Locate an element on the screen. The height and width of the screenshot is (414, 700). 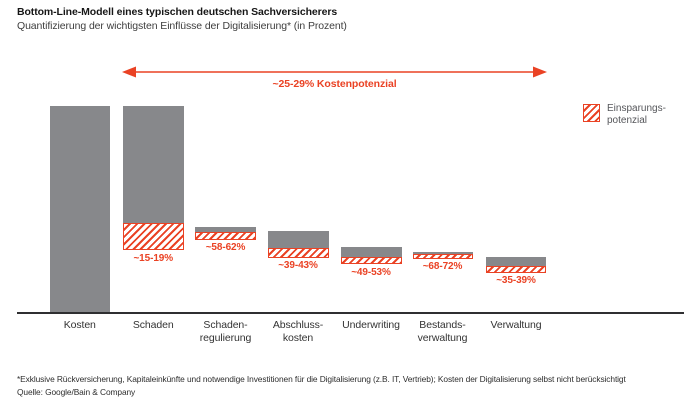
bar-underwriting is located at coordinates (371, 255).